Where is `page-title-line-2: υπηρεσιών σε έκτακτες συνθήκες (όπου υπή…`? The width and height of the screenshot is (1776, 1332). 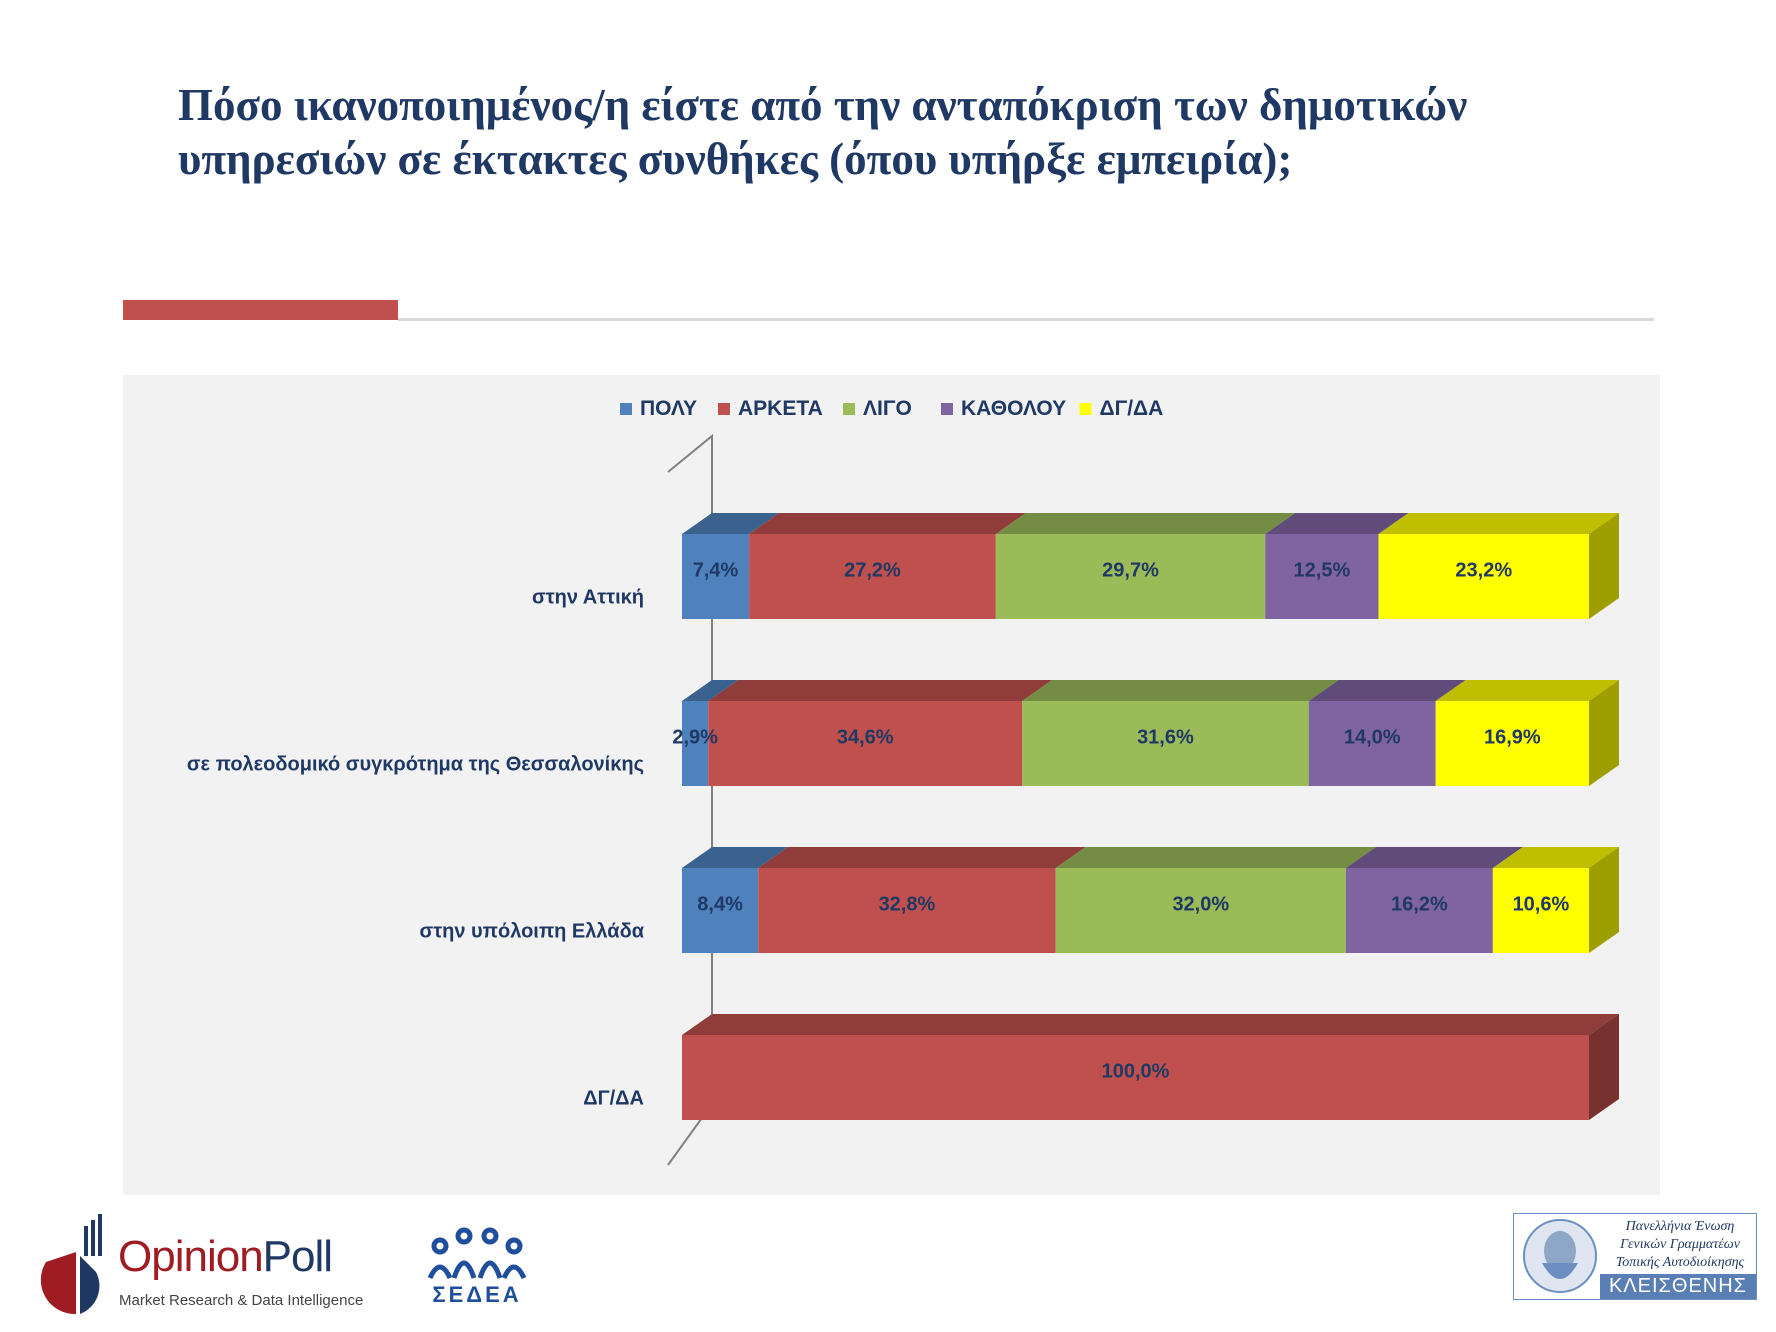 page-title-line-2: υπηρεσιών σε έκτακτες συνθήκες (όπου υπή… is located at coordinates (735, 159).